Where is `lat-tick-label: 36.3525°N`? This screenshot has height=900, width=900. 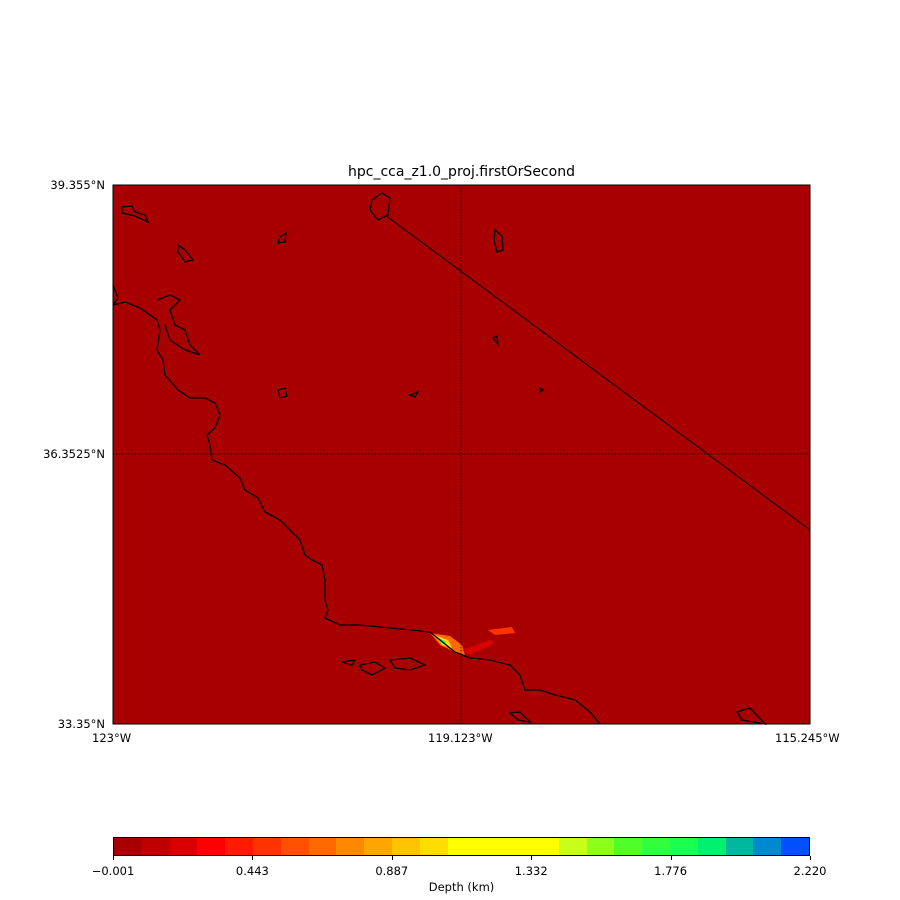 lat-tick-label: 36.3525°N is located at coordinates (74, 454).